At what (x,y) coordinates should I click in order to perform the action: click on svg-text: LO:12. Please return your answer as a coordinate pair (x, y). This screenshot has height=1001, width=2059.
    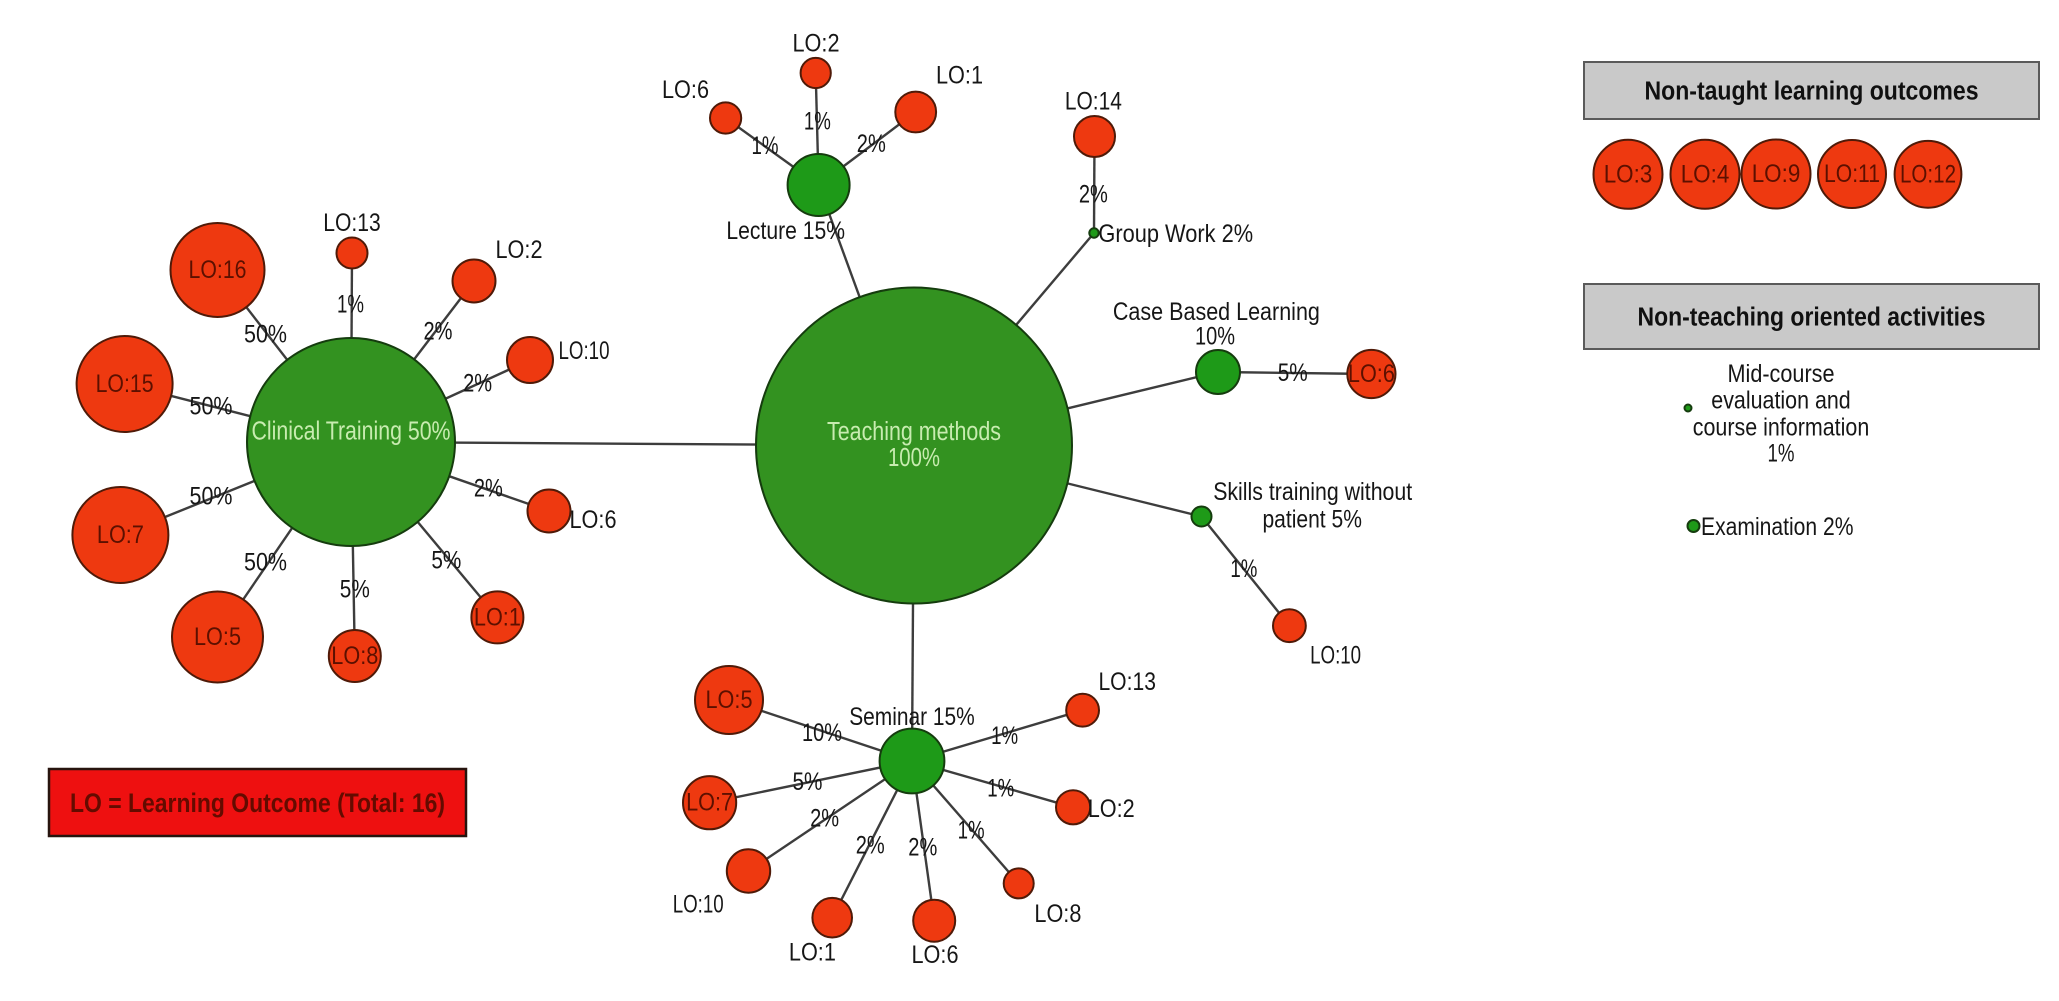
    Looking at the image, I should click on (1928, 174).